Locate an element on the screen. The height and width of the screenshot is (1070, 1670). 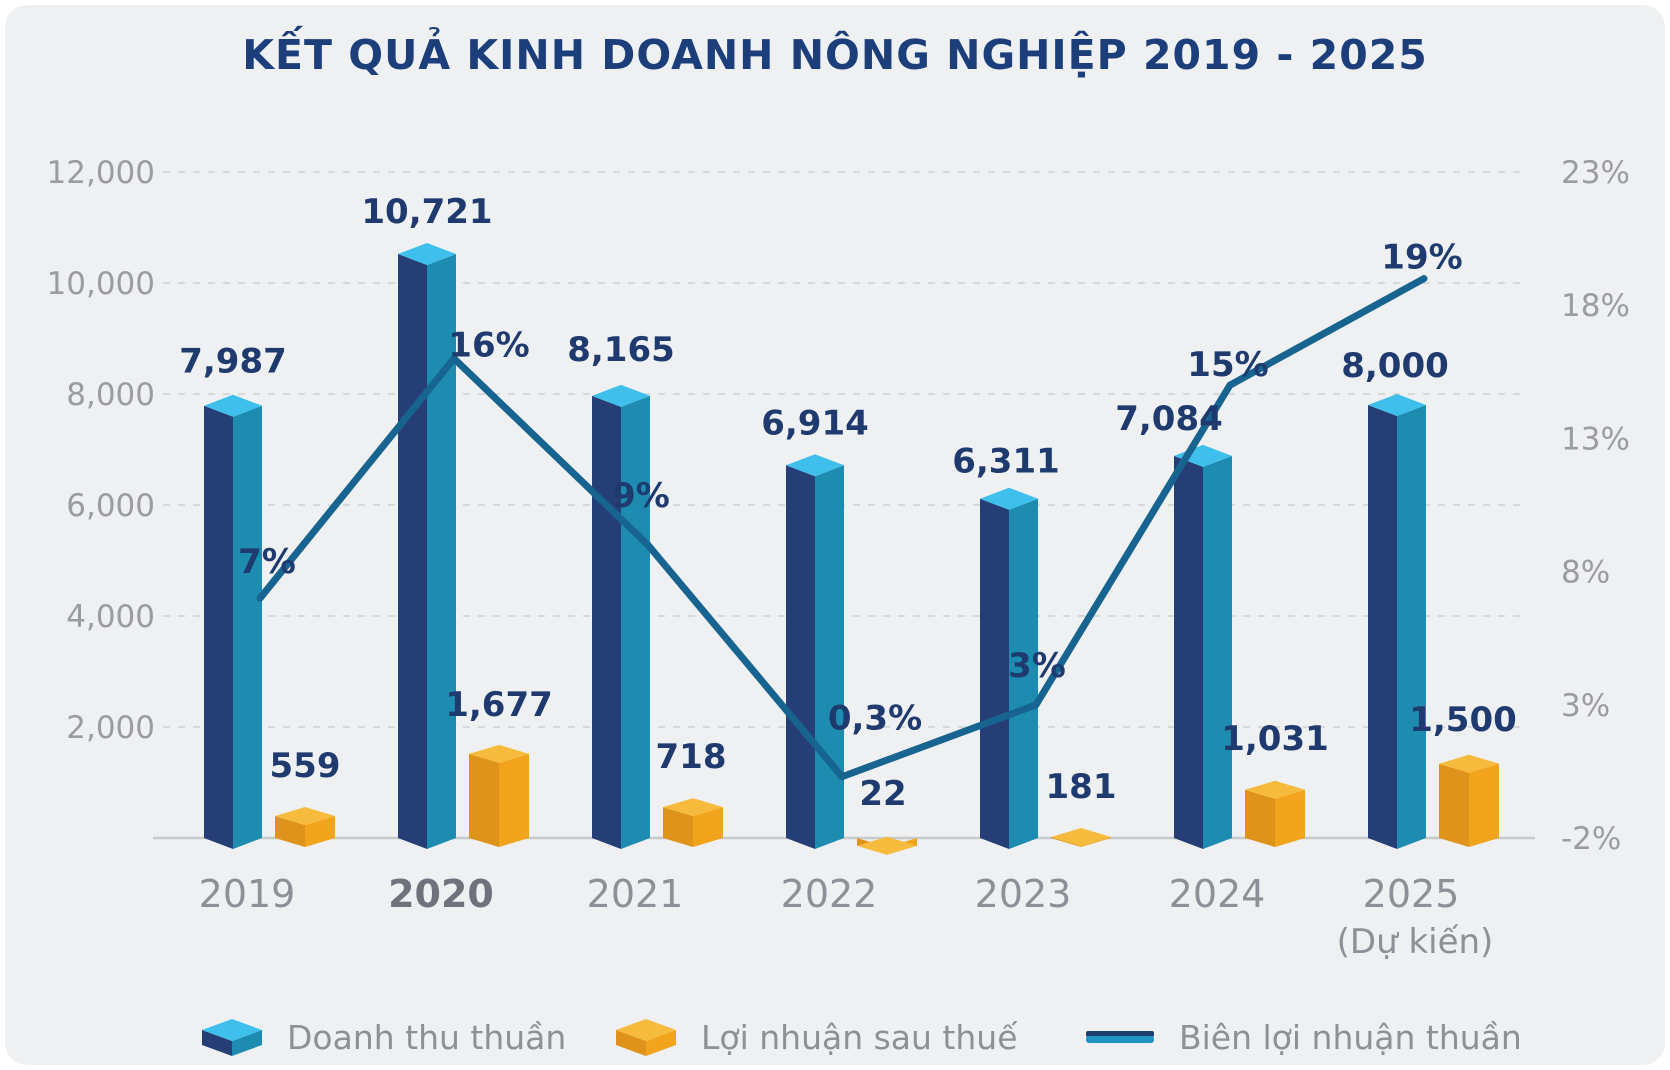
left-axis-tick: 12,000 is located at coordinates (101, 173).